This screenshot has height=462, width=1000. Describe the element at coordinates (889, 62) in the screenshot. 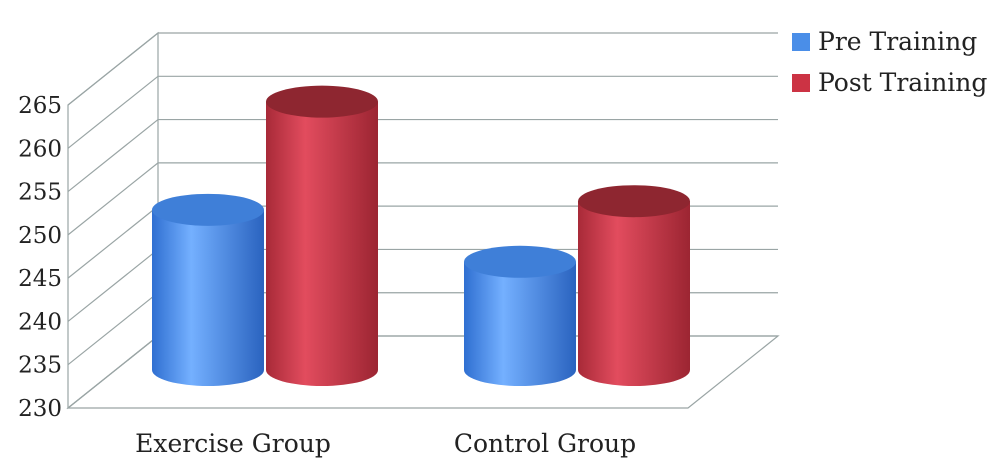

I see `legend: Pre Training Post Training` at that location.